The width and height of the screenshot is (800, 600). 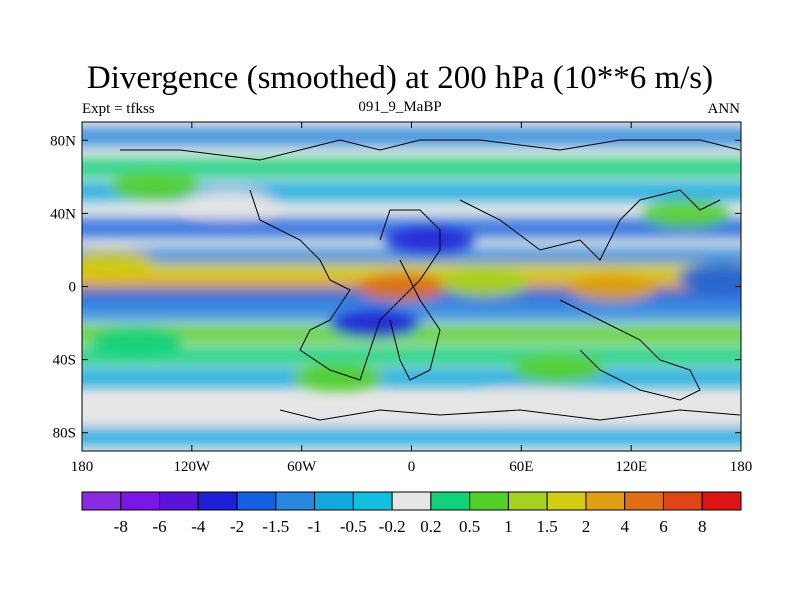 I want to click on y-tick-label: 40S, so click(x=64, y=361).